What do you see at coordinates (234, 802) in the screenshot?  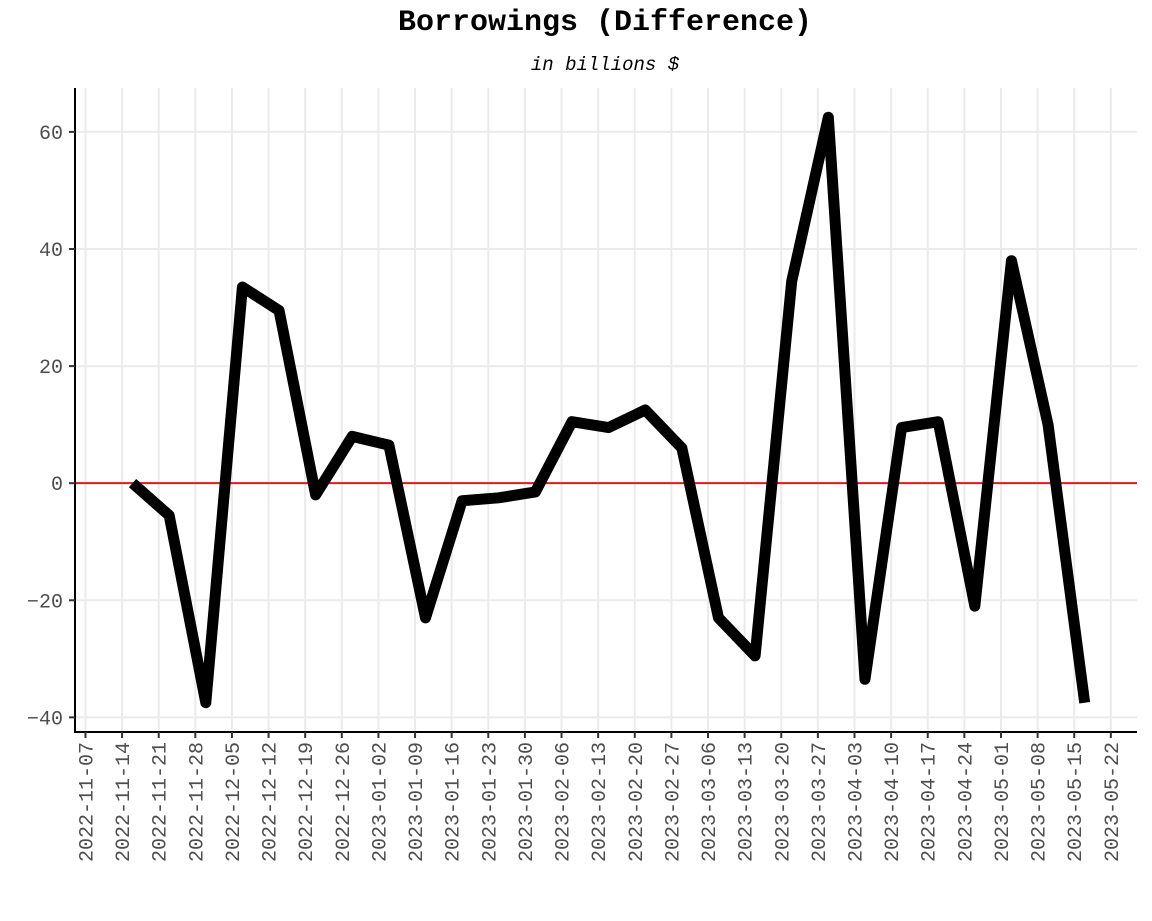 I see `x-tick-label: 2022-12-05` at bounding box center [234, 802].